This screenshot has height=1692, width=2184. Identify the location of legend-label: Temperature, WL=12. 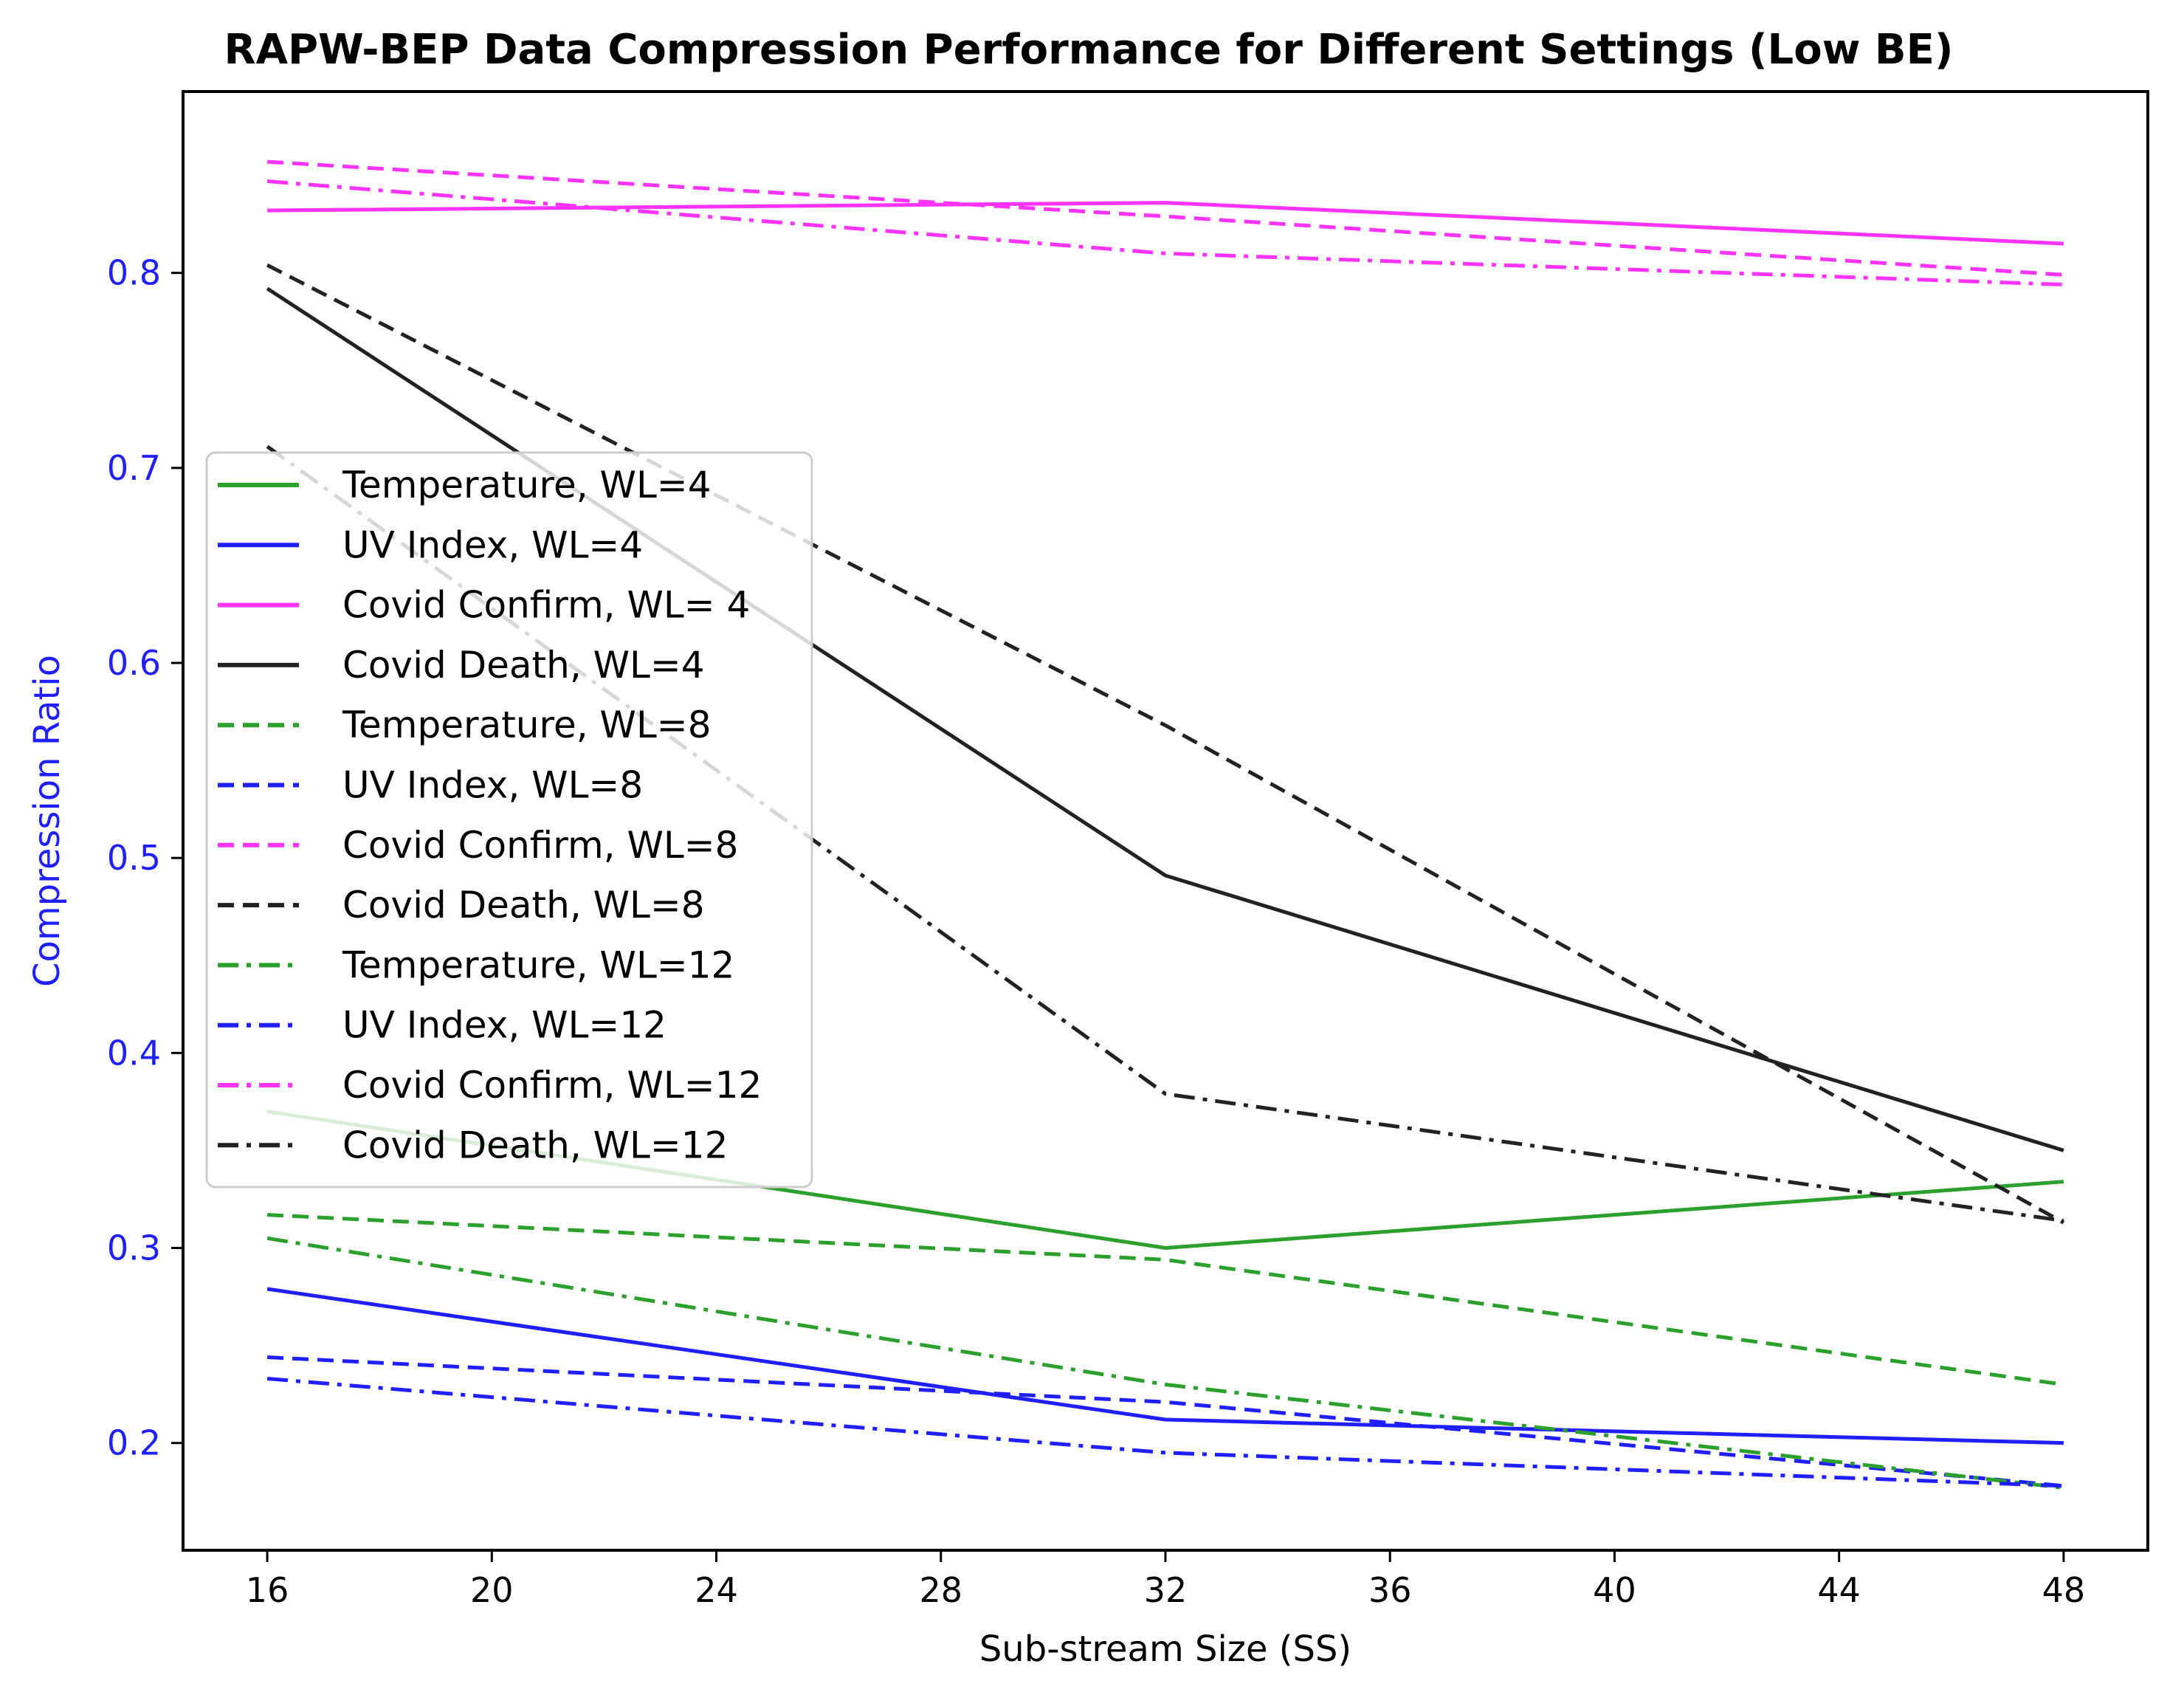
(538, 964).